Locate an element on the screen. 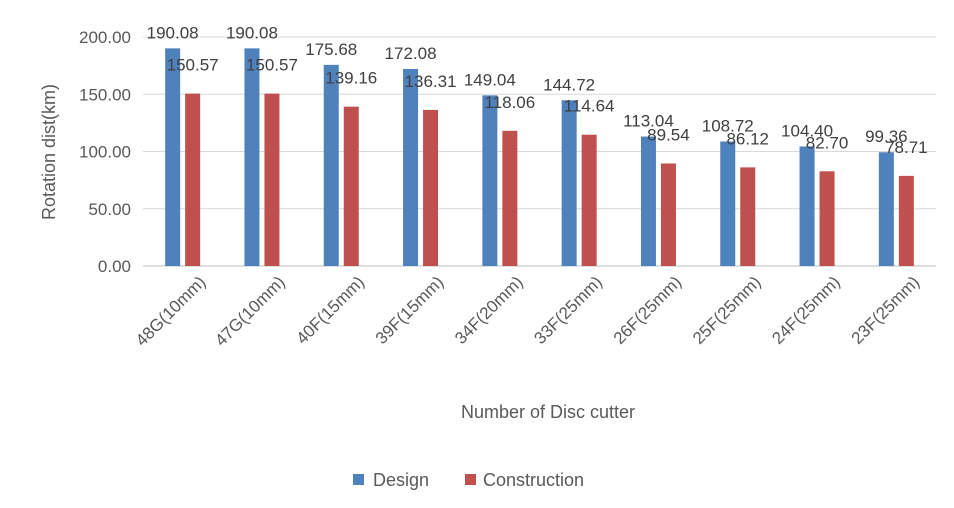 This screenshot has width=954, height=508. x-tick-label: 48G(10mm) is located at coordinates (171, 311).